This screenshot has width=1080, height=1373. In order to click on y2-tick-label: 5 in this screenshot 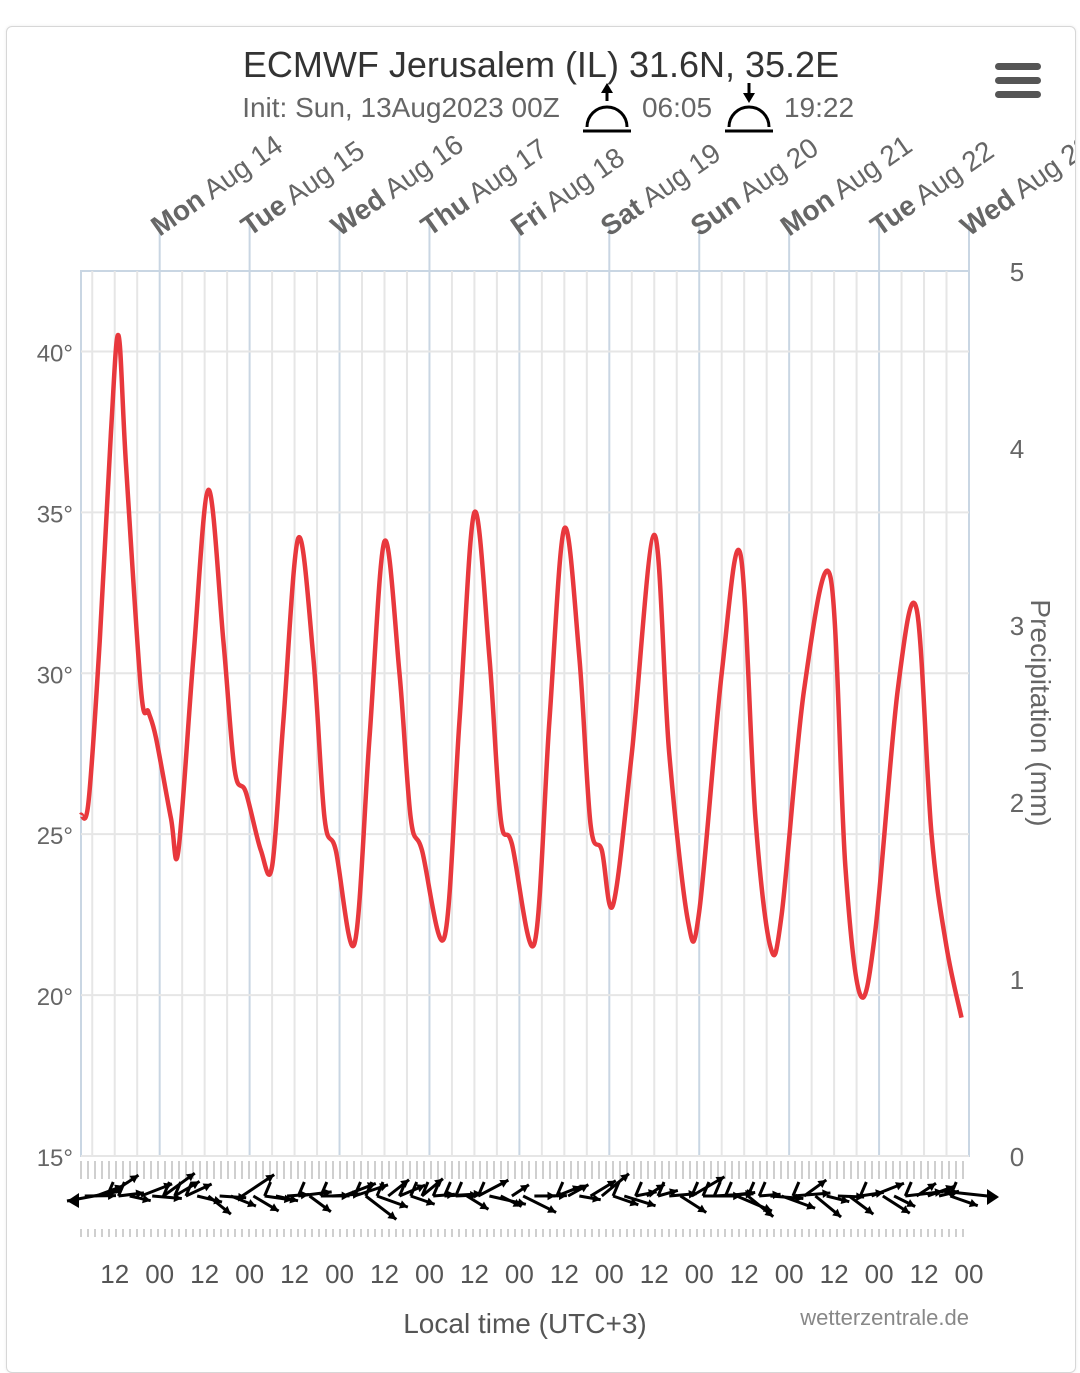, I will do `click(1017, 272)`.